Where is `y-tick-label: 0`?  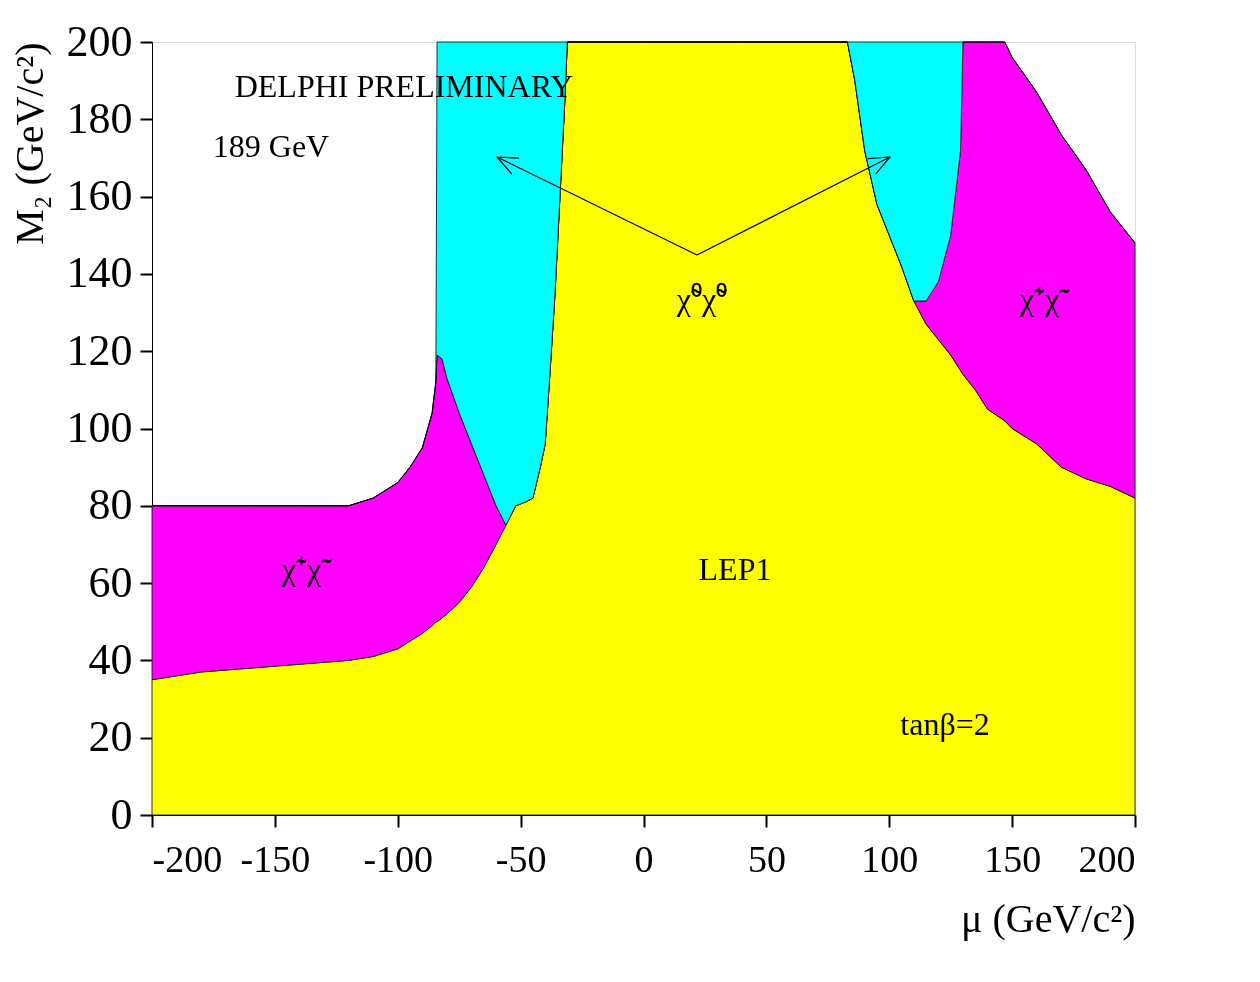 y-tick-label: 0 is located at coordinates (121, 814).